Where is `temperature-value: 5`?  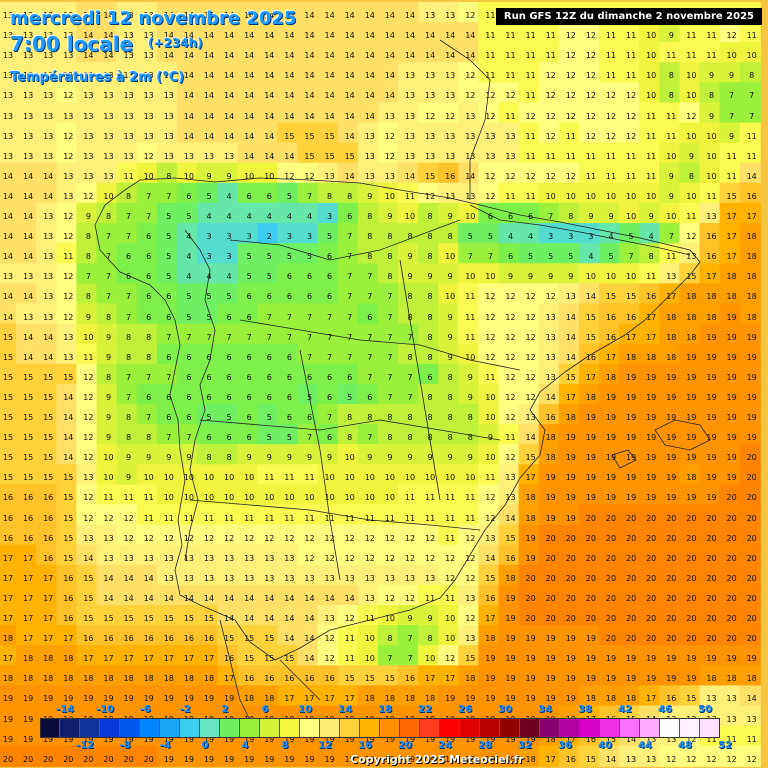 temperature-value: 5 is located at coordinates (169, 237).